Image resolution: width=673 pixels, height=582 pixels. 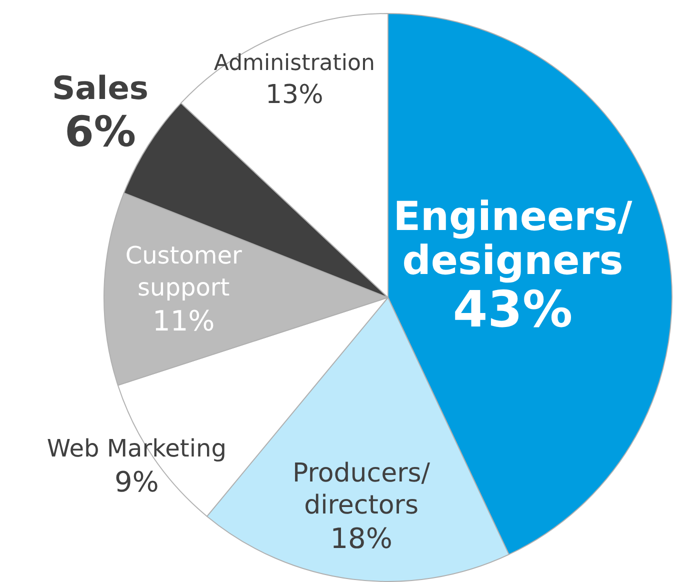 What do you see at coordinates (136, 448) in the screenshot?
I see `slice-label: Web Marketing` at bounding box center [136, 448].